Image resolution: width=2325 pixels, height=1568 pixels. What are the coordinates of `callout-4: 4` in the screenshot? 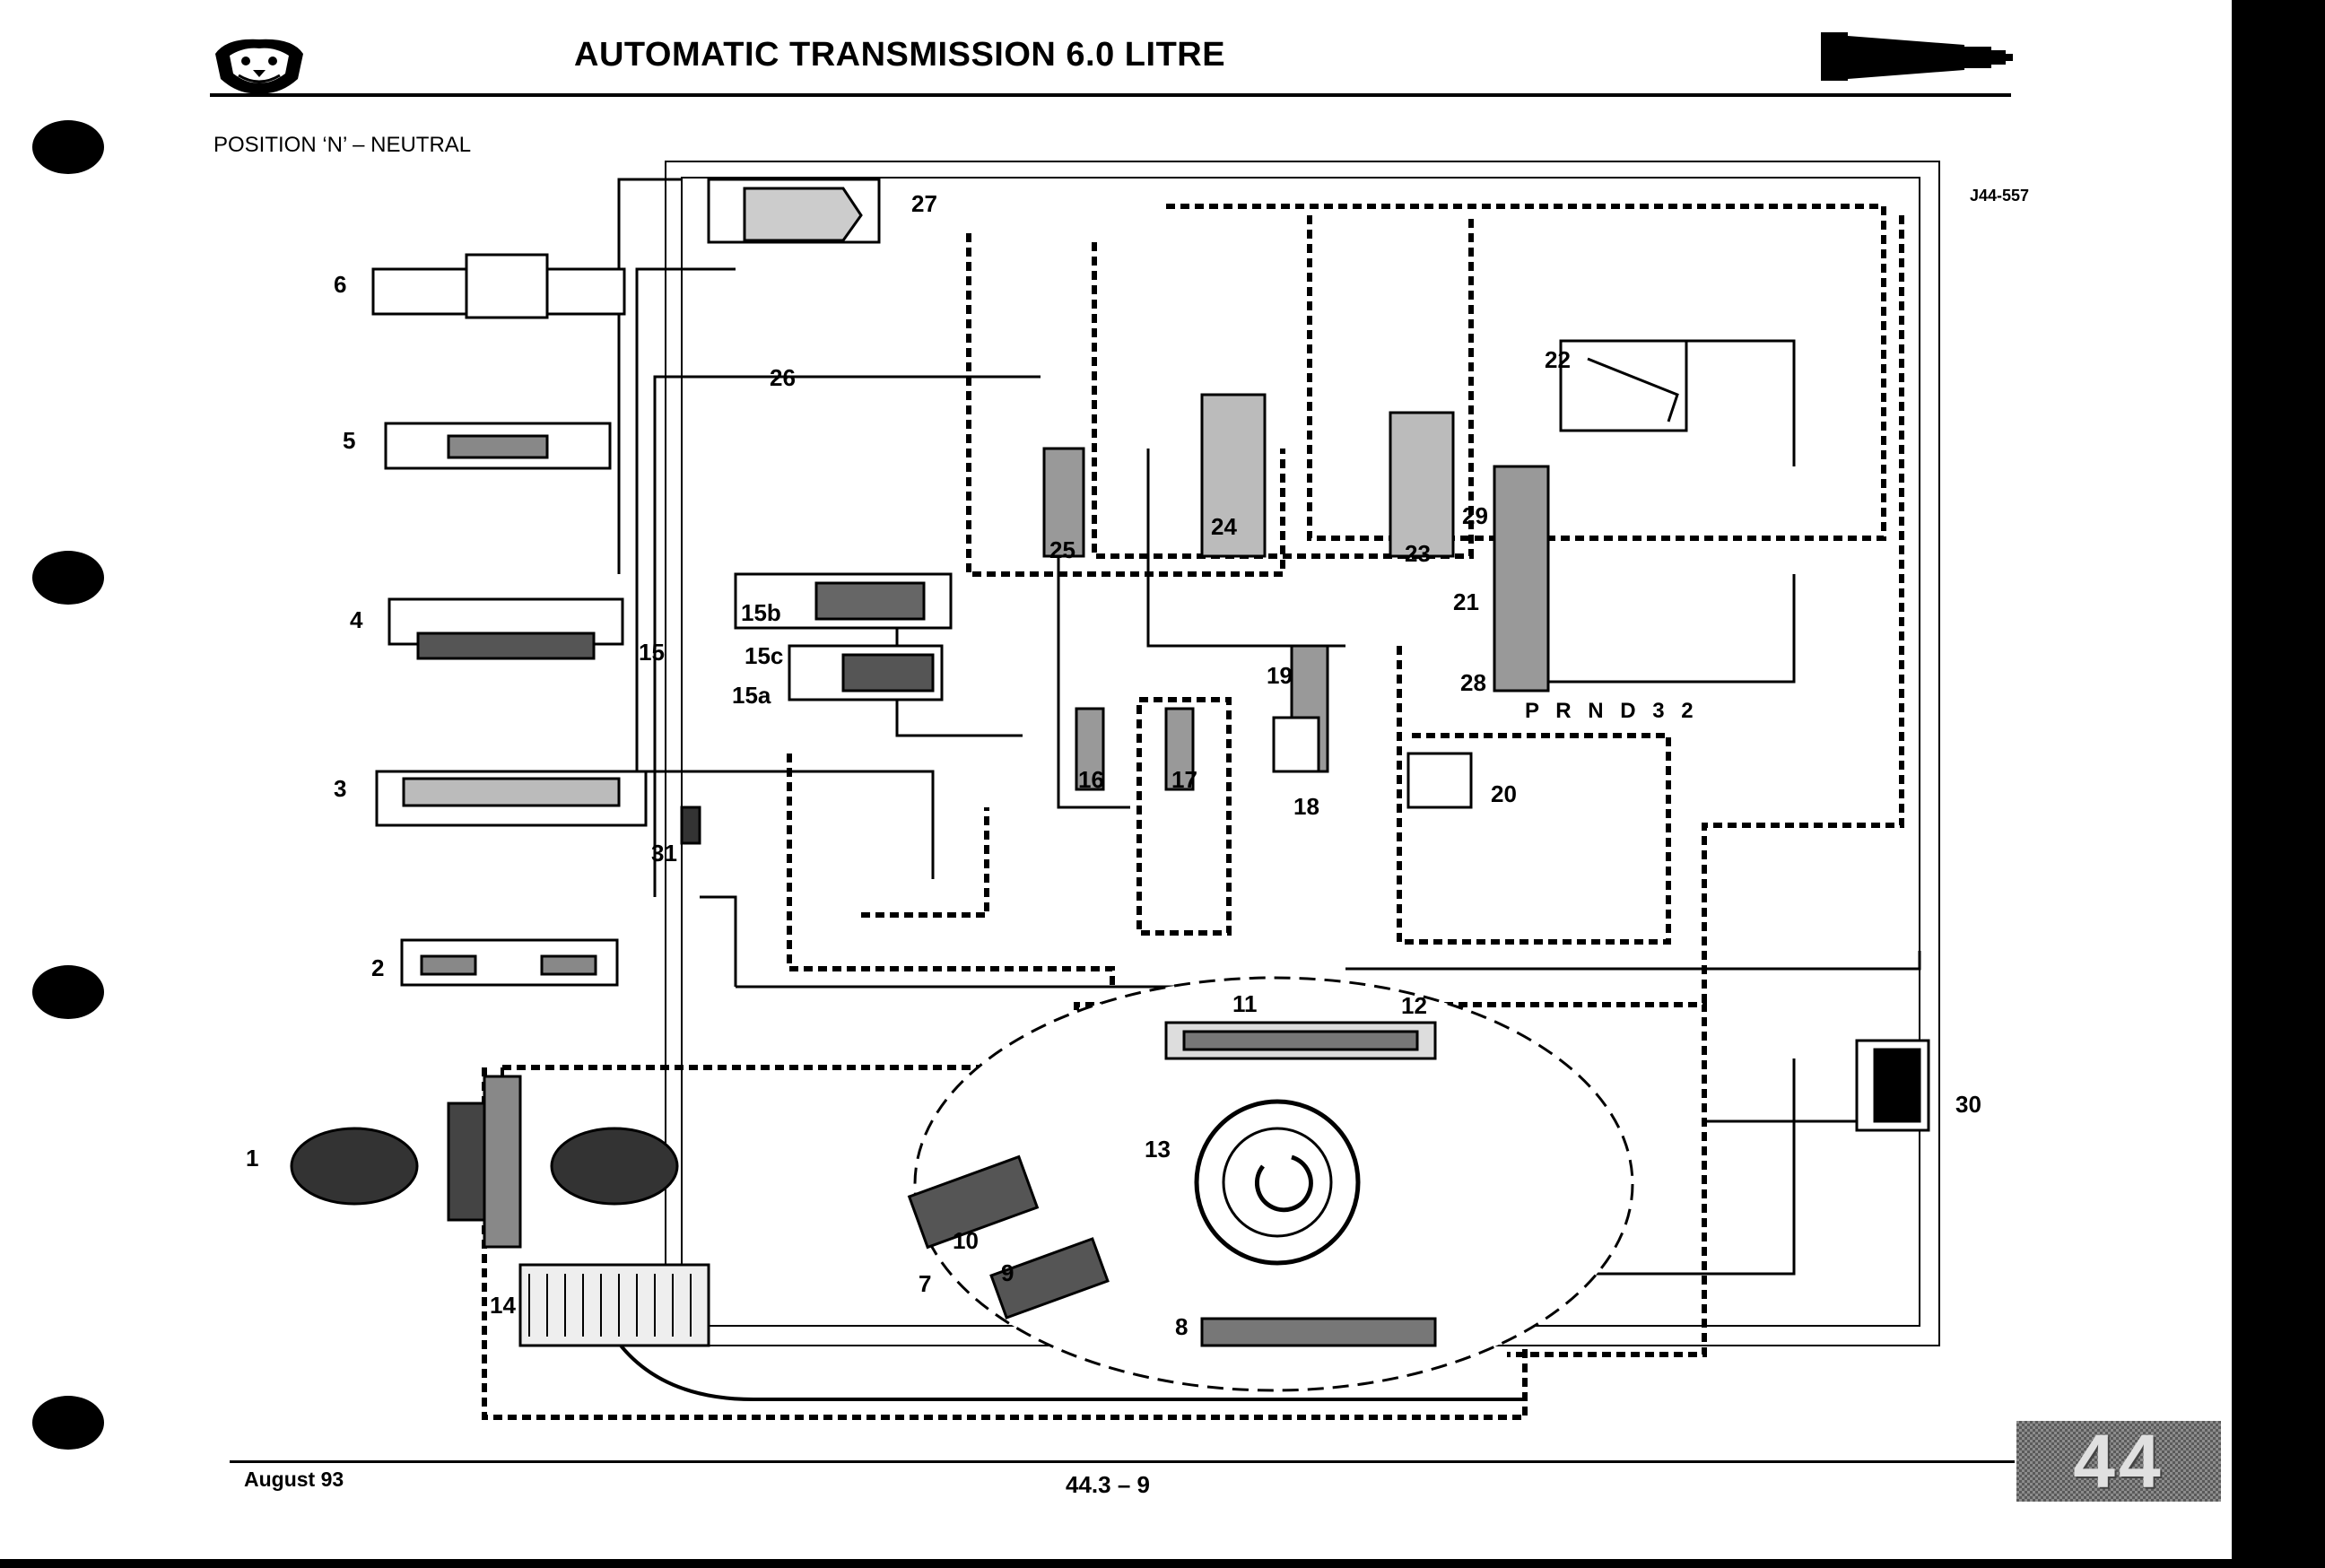 It's located at (356, 619).